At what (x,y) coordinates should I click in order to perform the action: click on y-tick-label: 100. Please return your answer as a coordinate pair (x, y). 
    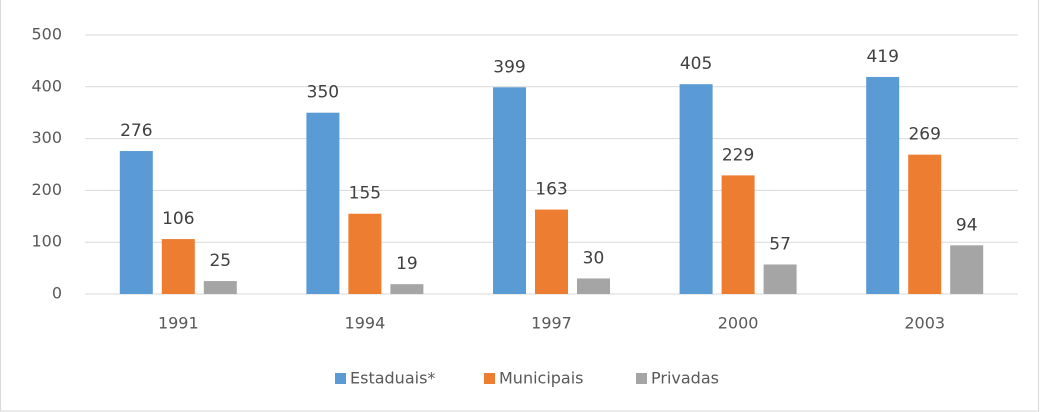
    Looking at the image, I should click on (46, 241).